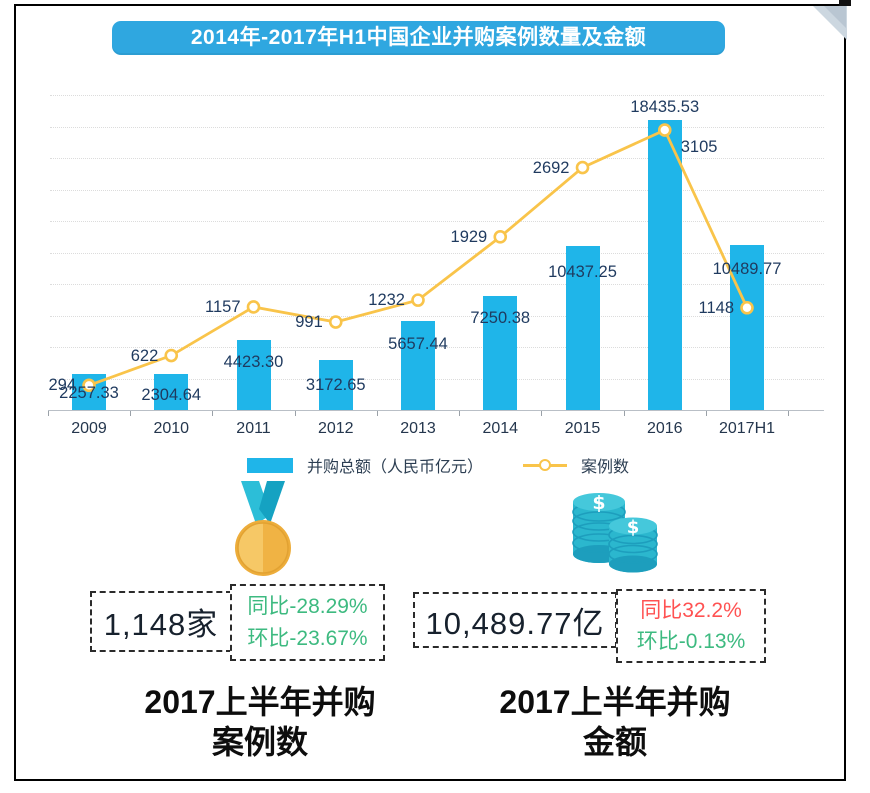  Describe the element at coordinates (699, 147) in the screenshot. I see `line-value-label: 3105` at that location.